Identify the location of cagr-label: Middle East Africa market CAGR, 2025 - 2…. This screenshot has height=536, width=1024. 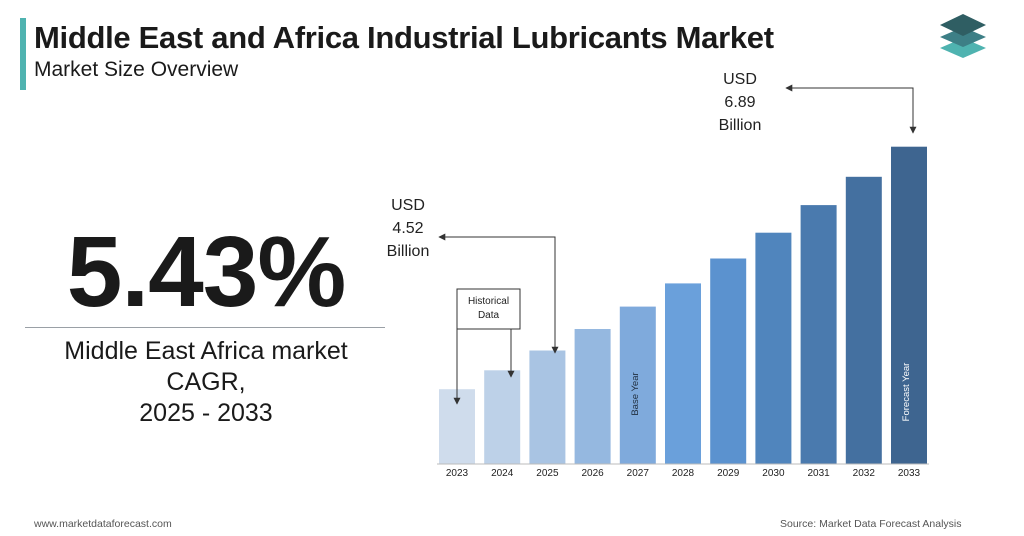
(206, 382).